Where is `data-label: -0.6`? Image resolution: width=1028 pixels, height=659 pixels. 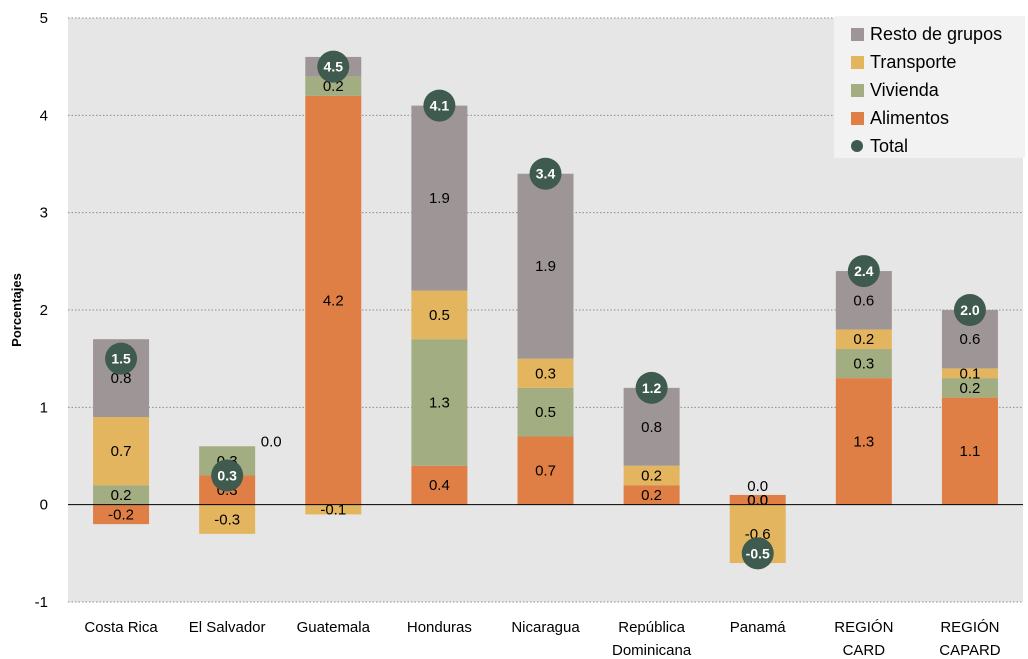
data-label: -0.6 is located at coordinates (758, 534).